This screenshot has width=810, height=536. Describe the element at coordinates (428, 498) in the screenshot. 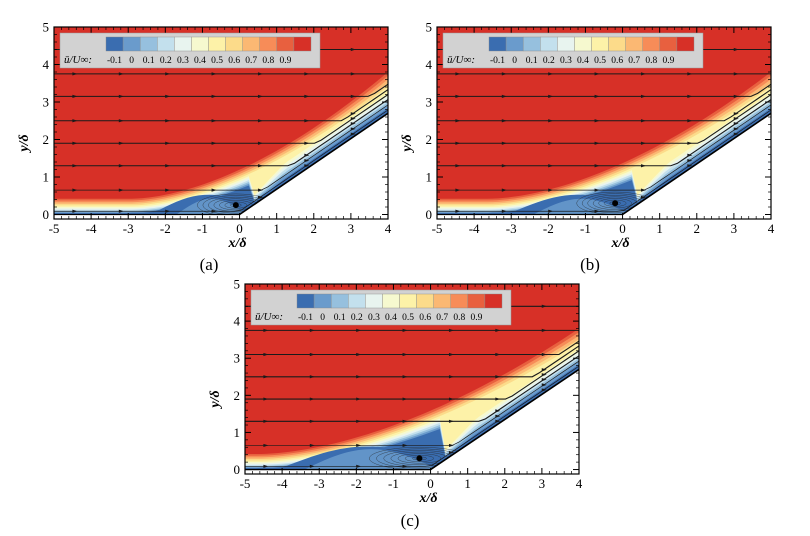

I see `x-axis-label: x/δ` at that location.